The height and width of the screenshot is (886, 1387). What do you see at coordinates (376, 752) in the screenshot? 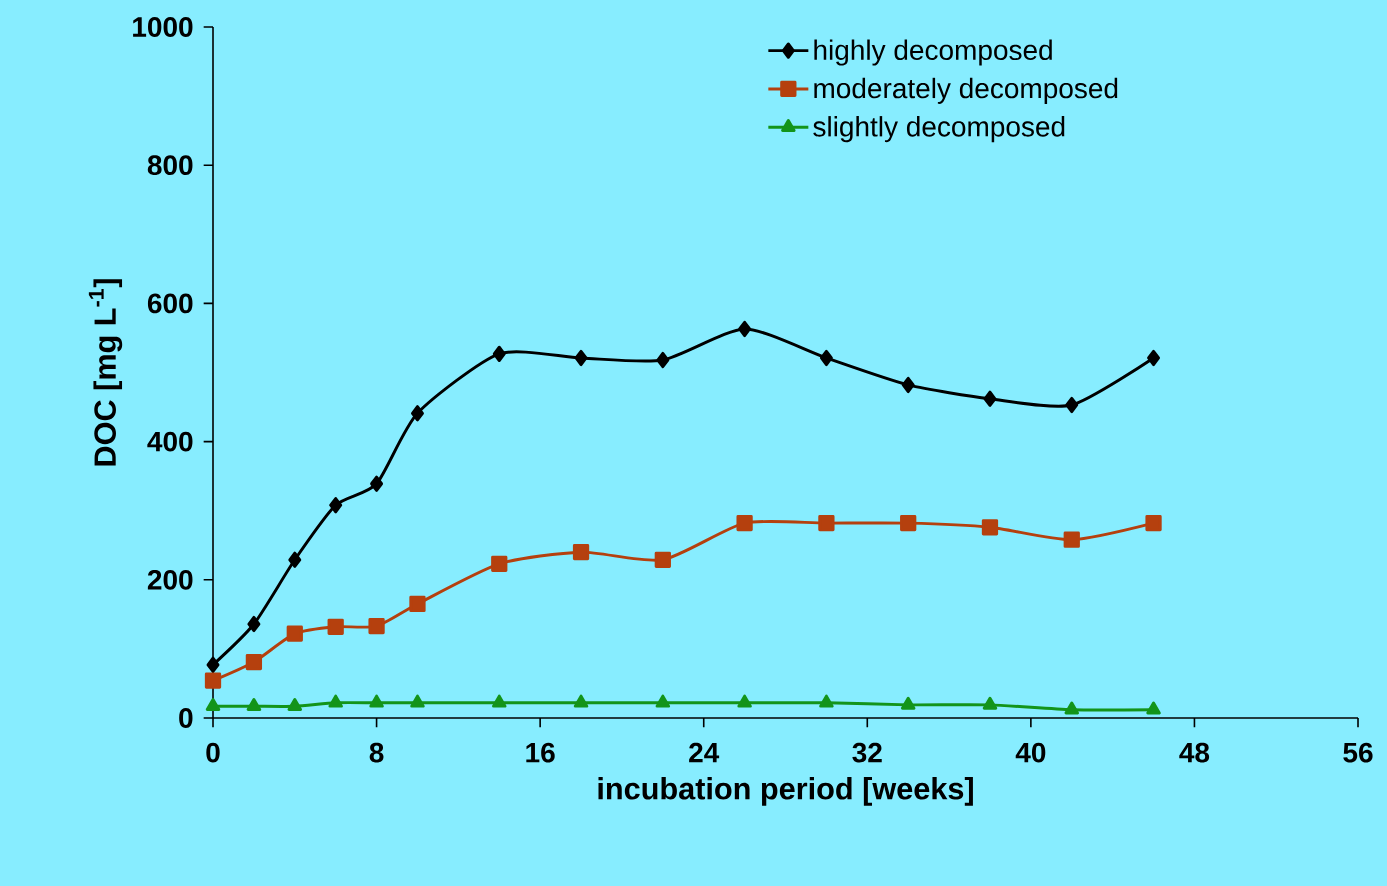
I see `x-tick-label: 8` at bounding box center [376, 752].